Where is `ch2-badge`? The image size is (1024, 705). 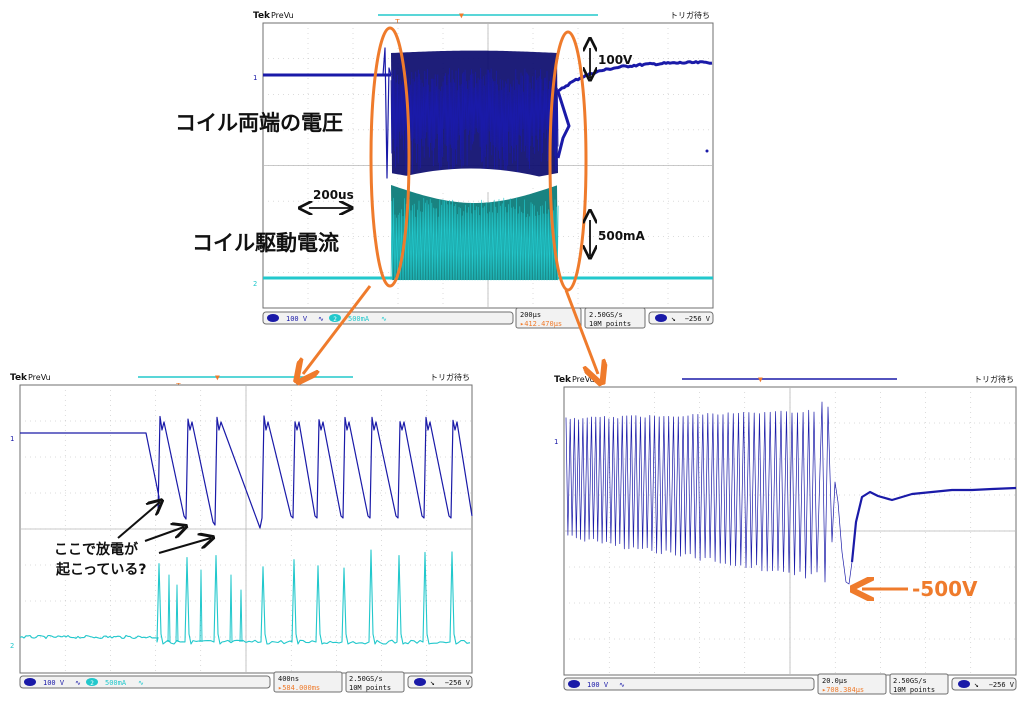
ch2-badge is located at coordinates (92, 682).